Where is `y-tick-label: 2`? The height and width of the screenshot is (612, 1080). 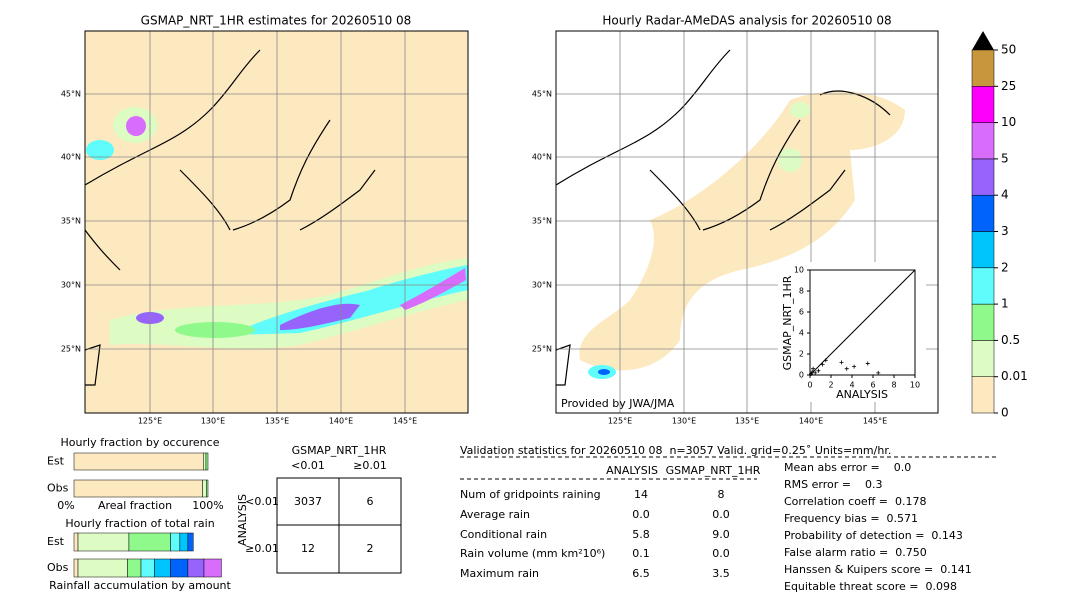
y-tick-label: 2 is located at coordinates (801, 354).